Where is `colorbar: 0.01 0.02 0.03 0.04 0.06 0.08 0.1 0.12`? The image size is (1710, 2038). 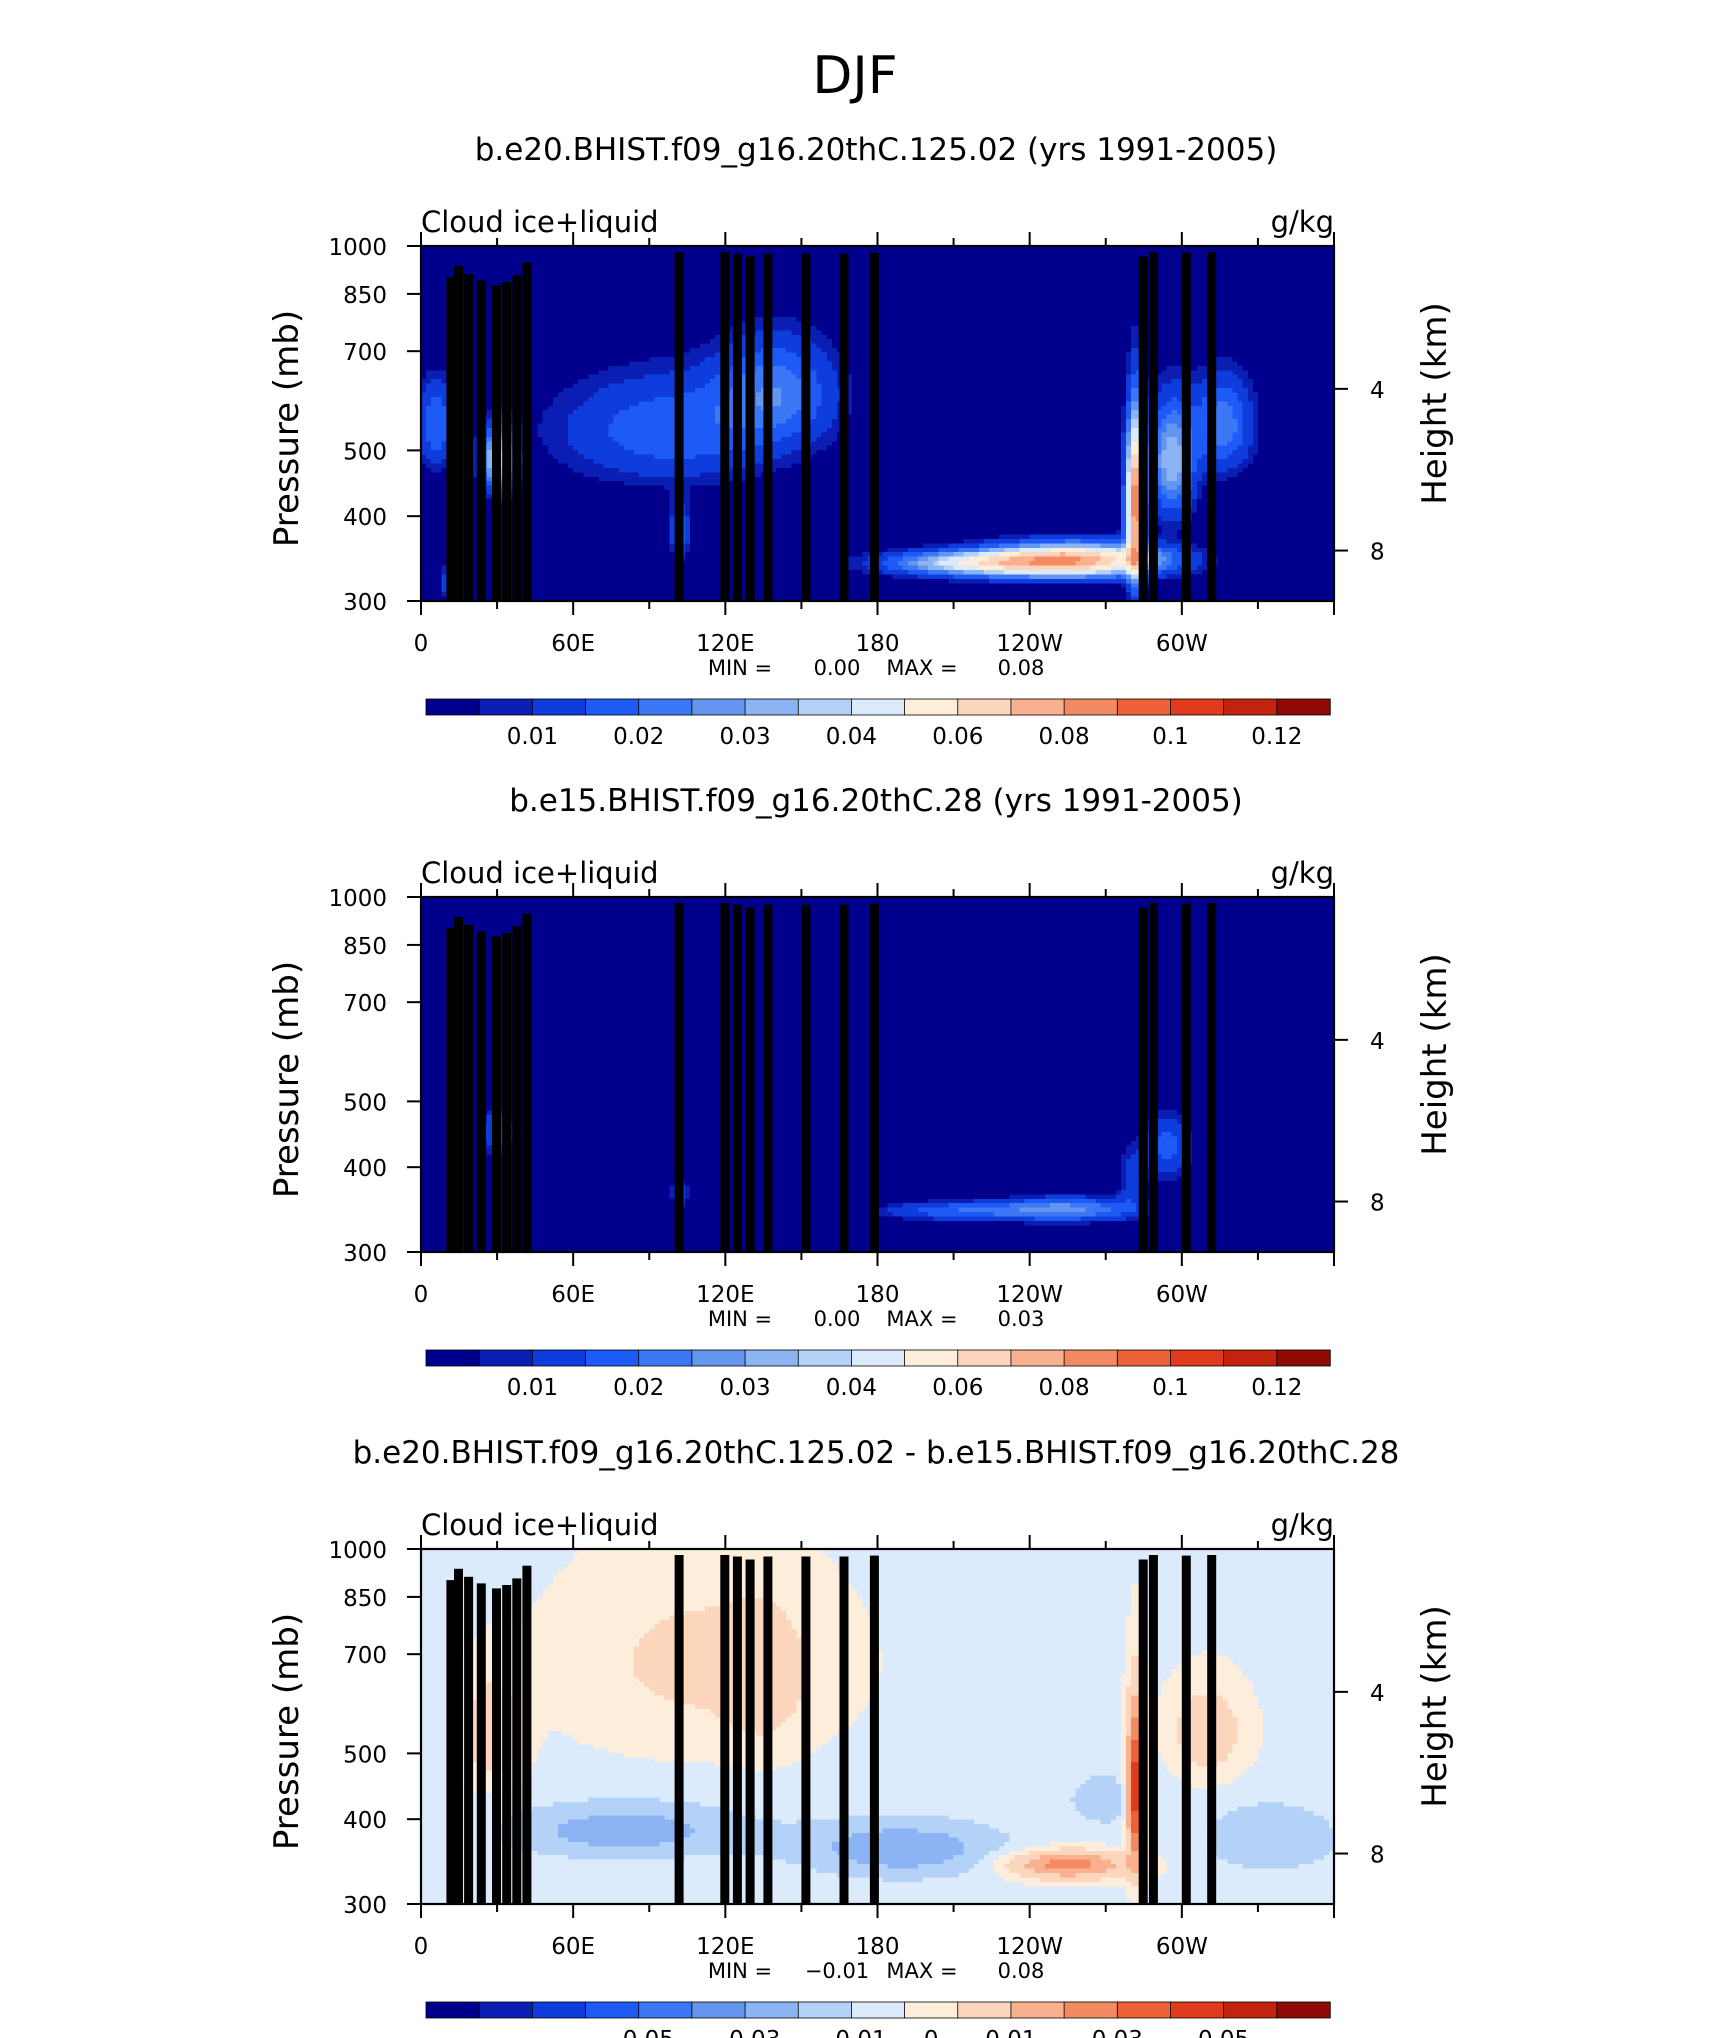 colorbar: 0.01 0.02 0.03 0.04 0.06 0.08 0.1 0.12 is located at coordinates (878, 1375).